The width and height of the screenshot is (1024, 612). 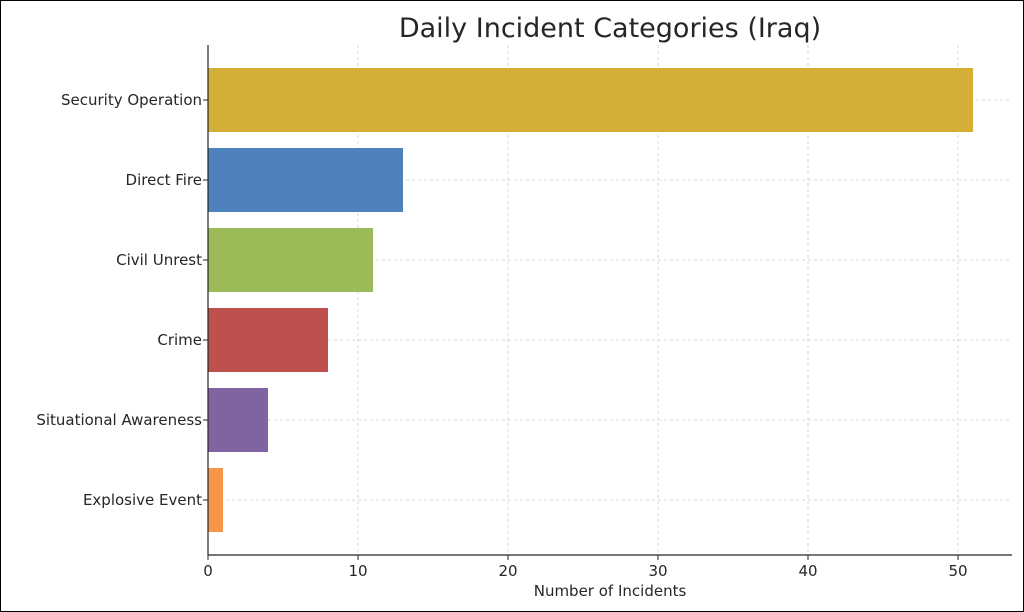 What do you see at coordinates (305, 180) in the screenshot?
I see `bar-direct-fire` at bounding box center [305, 180].